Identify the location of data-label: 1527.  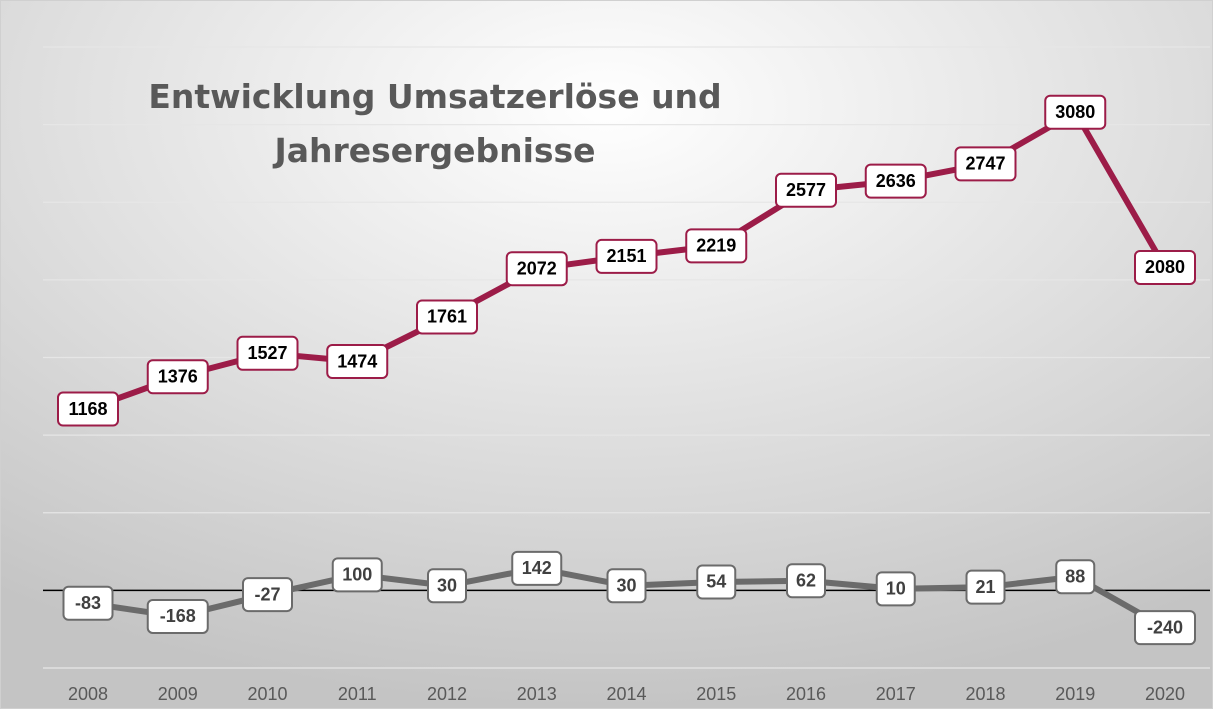
(267, 353).